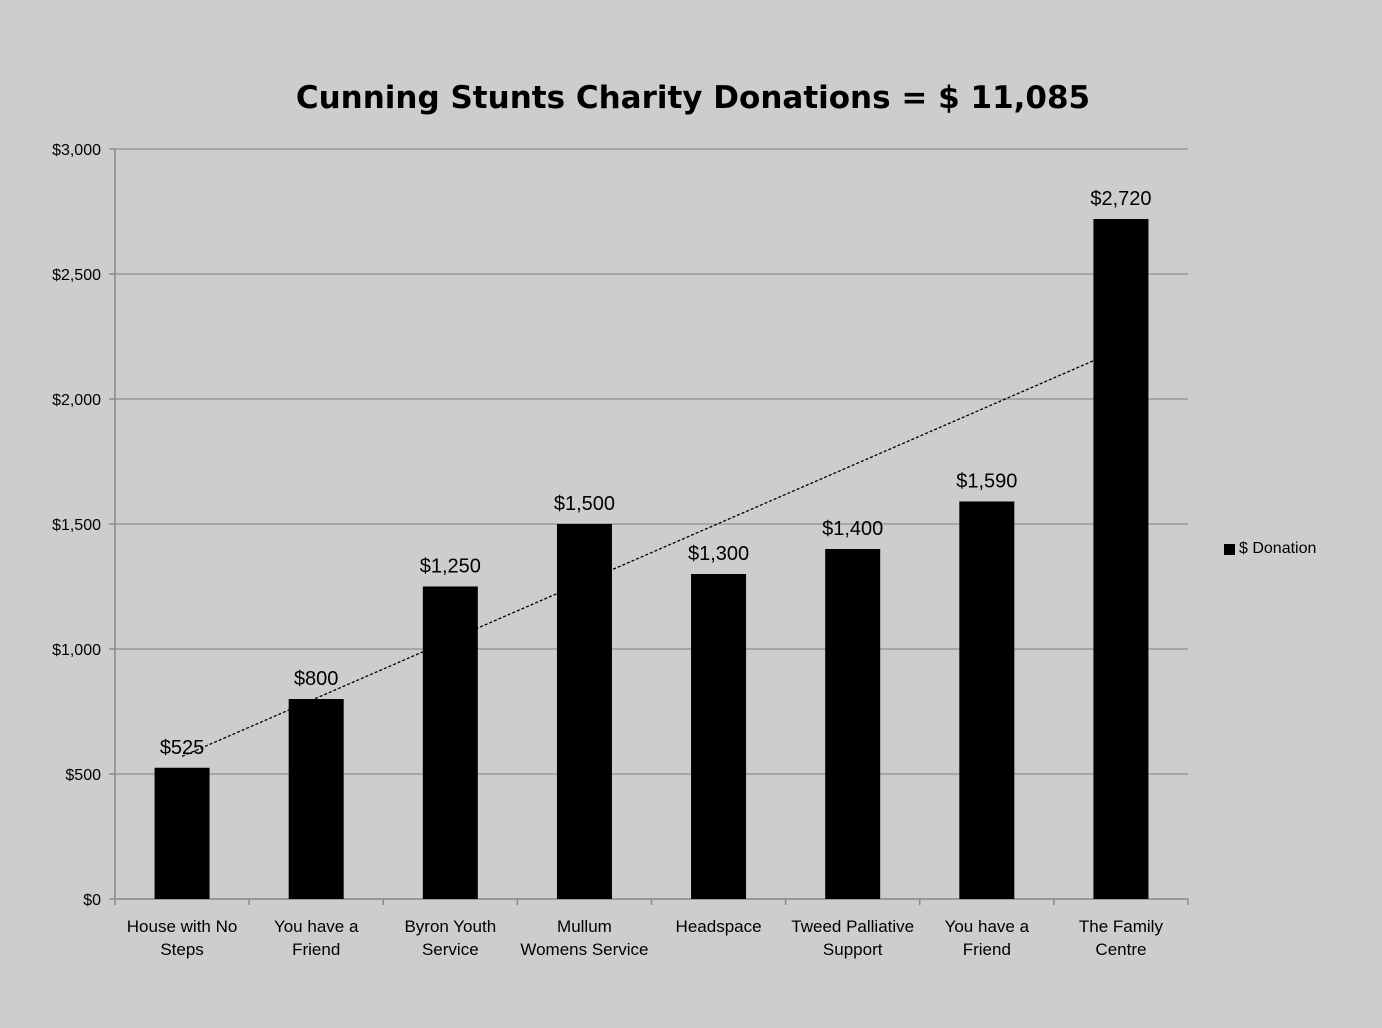 Image resolution: width=1382 pixels, height=1028 pixels. What do you see at coordinates (1278, 548) in the screenshot?
I see `legend-label: $ Donation` at bounding box center [1278, 548].